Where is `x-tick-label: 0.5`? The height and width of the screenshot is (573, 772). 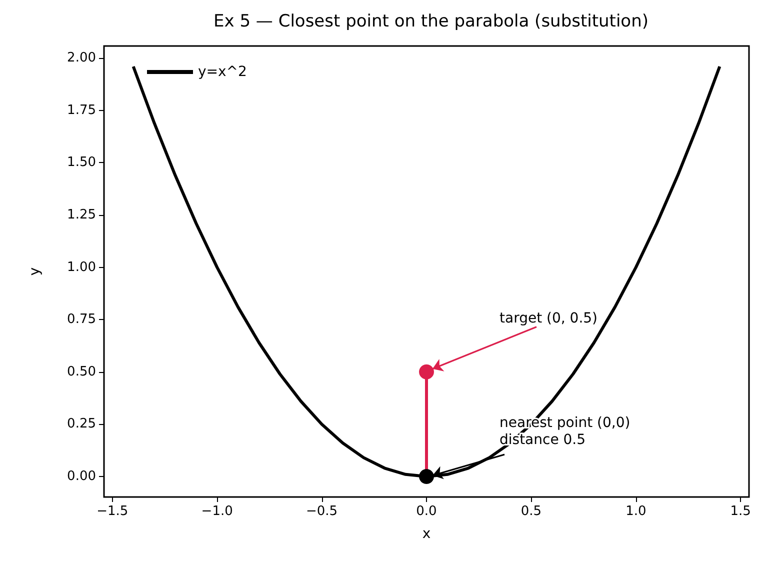 x-tick-label: 0.5 is located at coordinates (531, 511).